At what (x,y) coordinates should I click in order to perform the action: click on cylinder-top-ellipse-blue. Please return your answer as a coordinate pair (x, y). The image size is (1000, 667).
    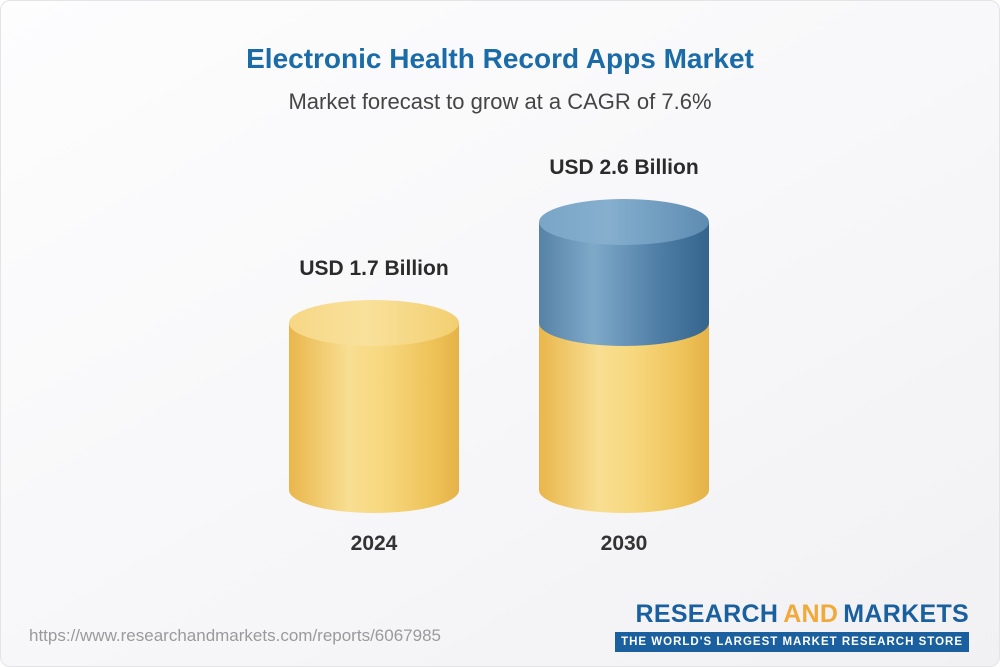
    Looking at the image, I should click on (624, 222).